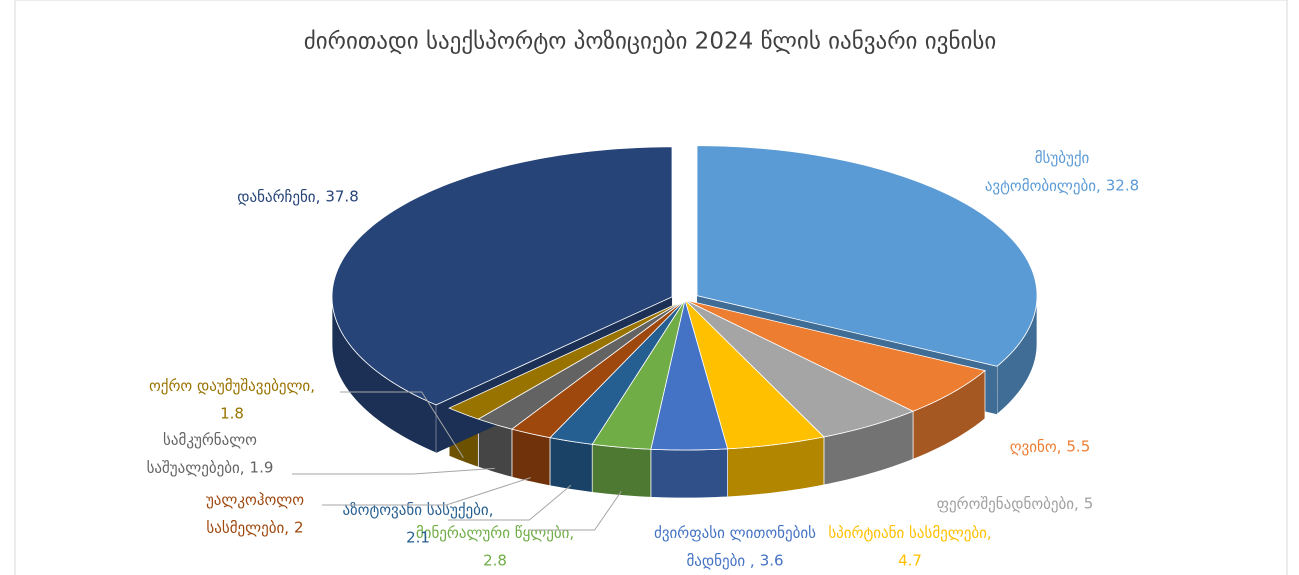  I want to click on data-label-value: 5.5, so click(1078, 447).